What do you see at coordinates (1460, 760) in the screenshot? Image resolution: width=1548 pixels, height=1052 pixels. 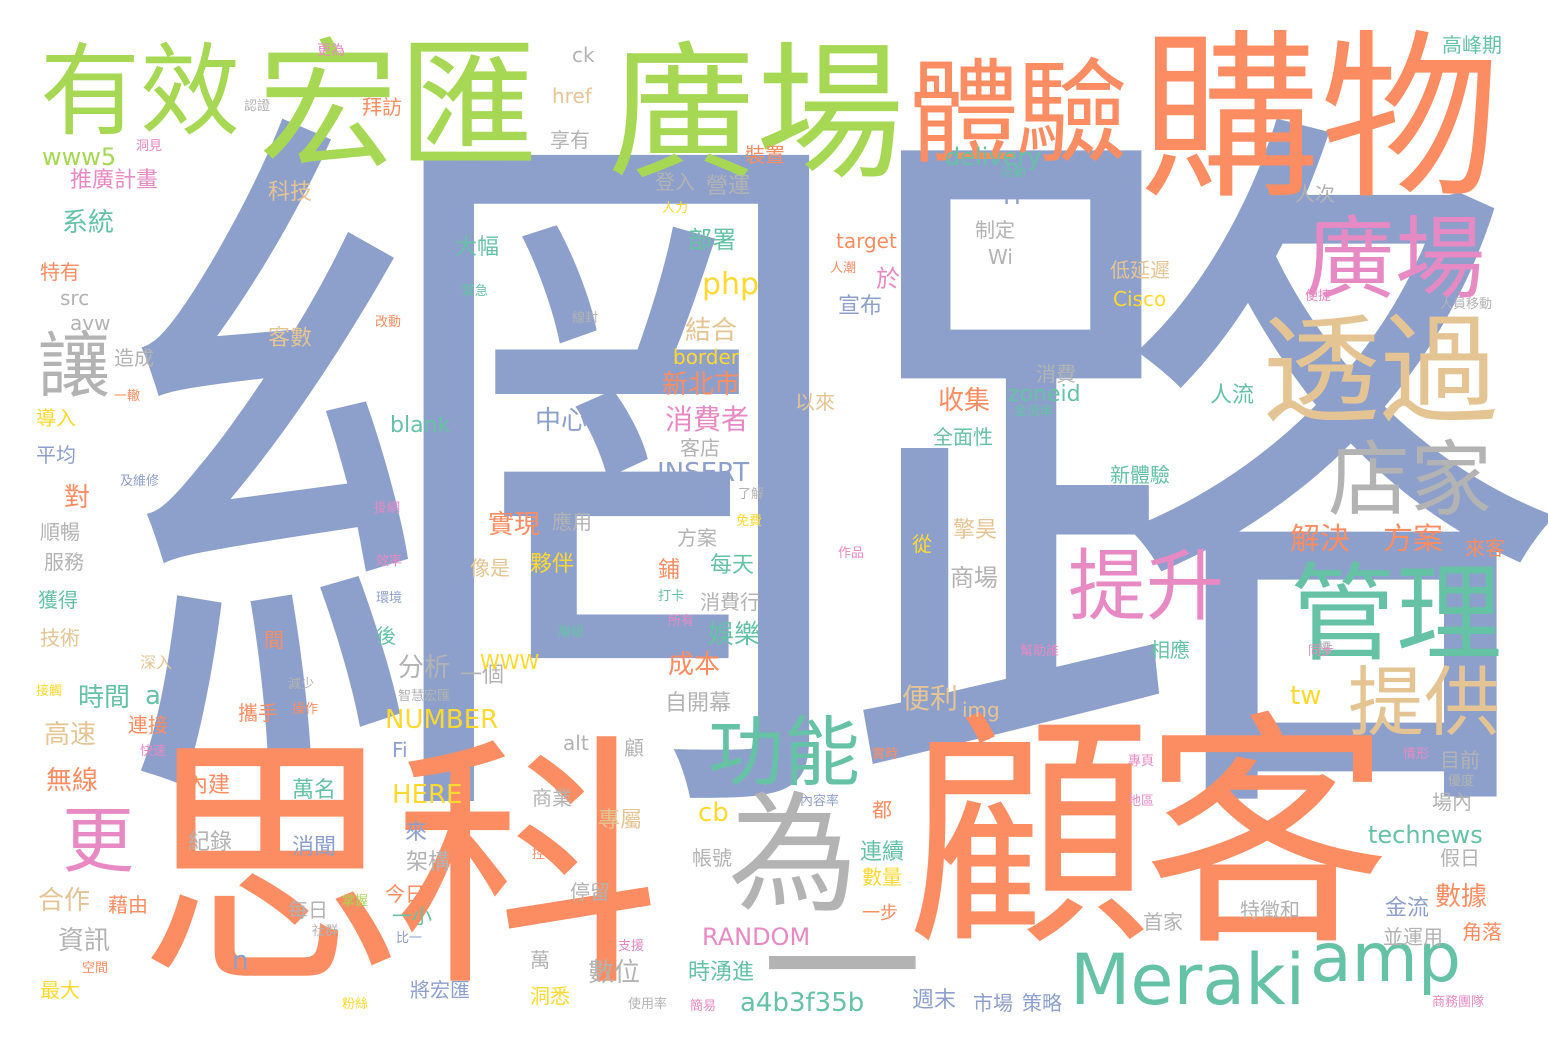 I see `word: 目前` at bounding box center [1460, 760].